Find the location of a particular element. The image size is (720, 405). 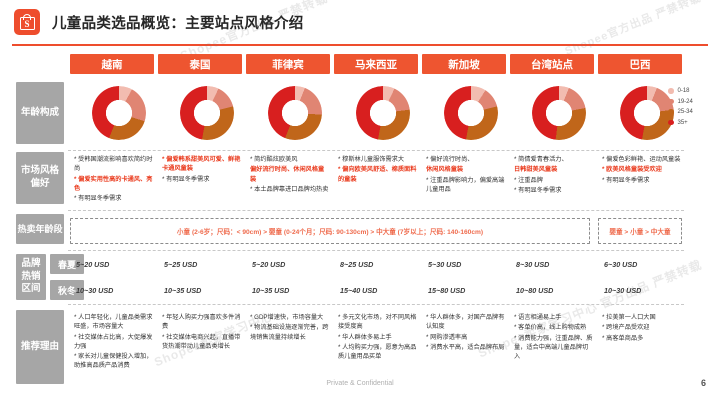

row-label-reason: 推荐理由 is located at coordinates (40, 347).